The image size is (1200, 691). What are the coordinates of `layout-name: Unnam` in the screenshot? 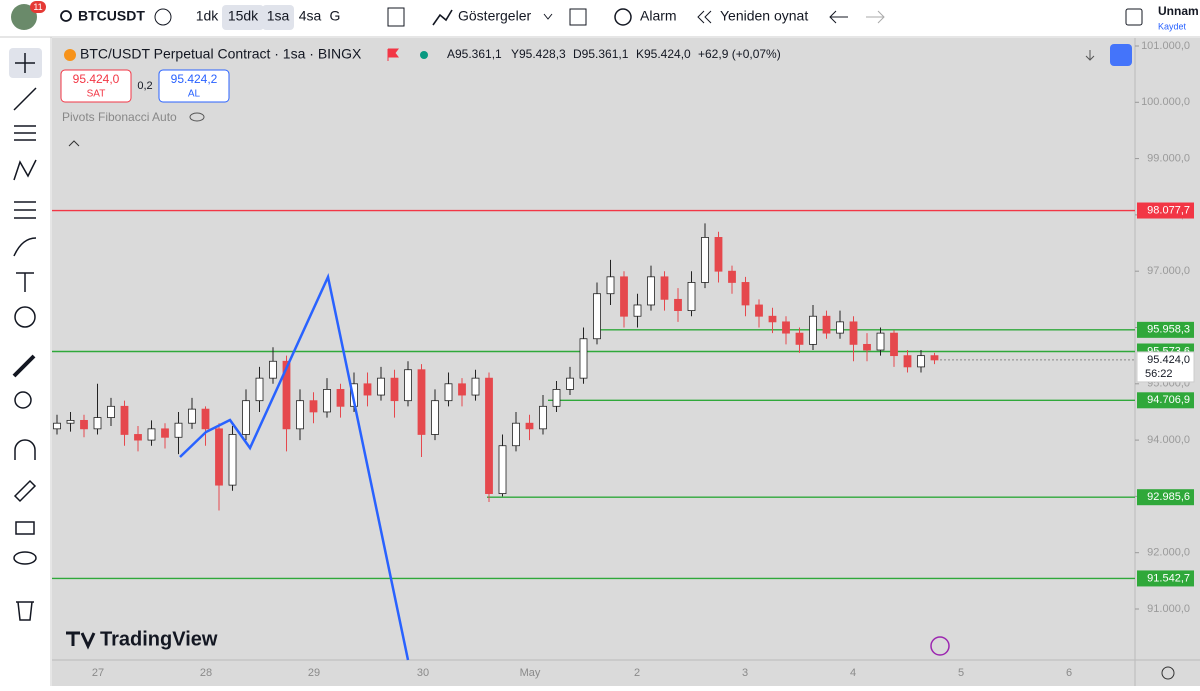 It's located at (1178, 11).